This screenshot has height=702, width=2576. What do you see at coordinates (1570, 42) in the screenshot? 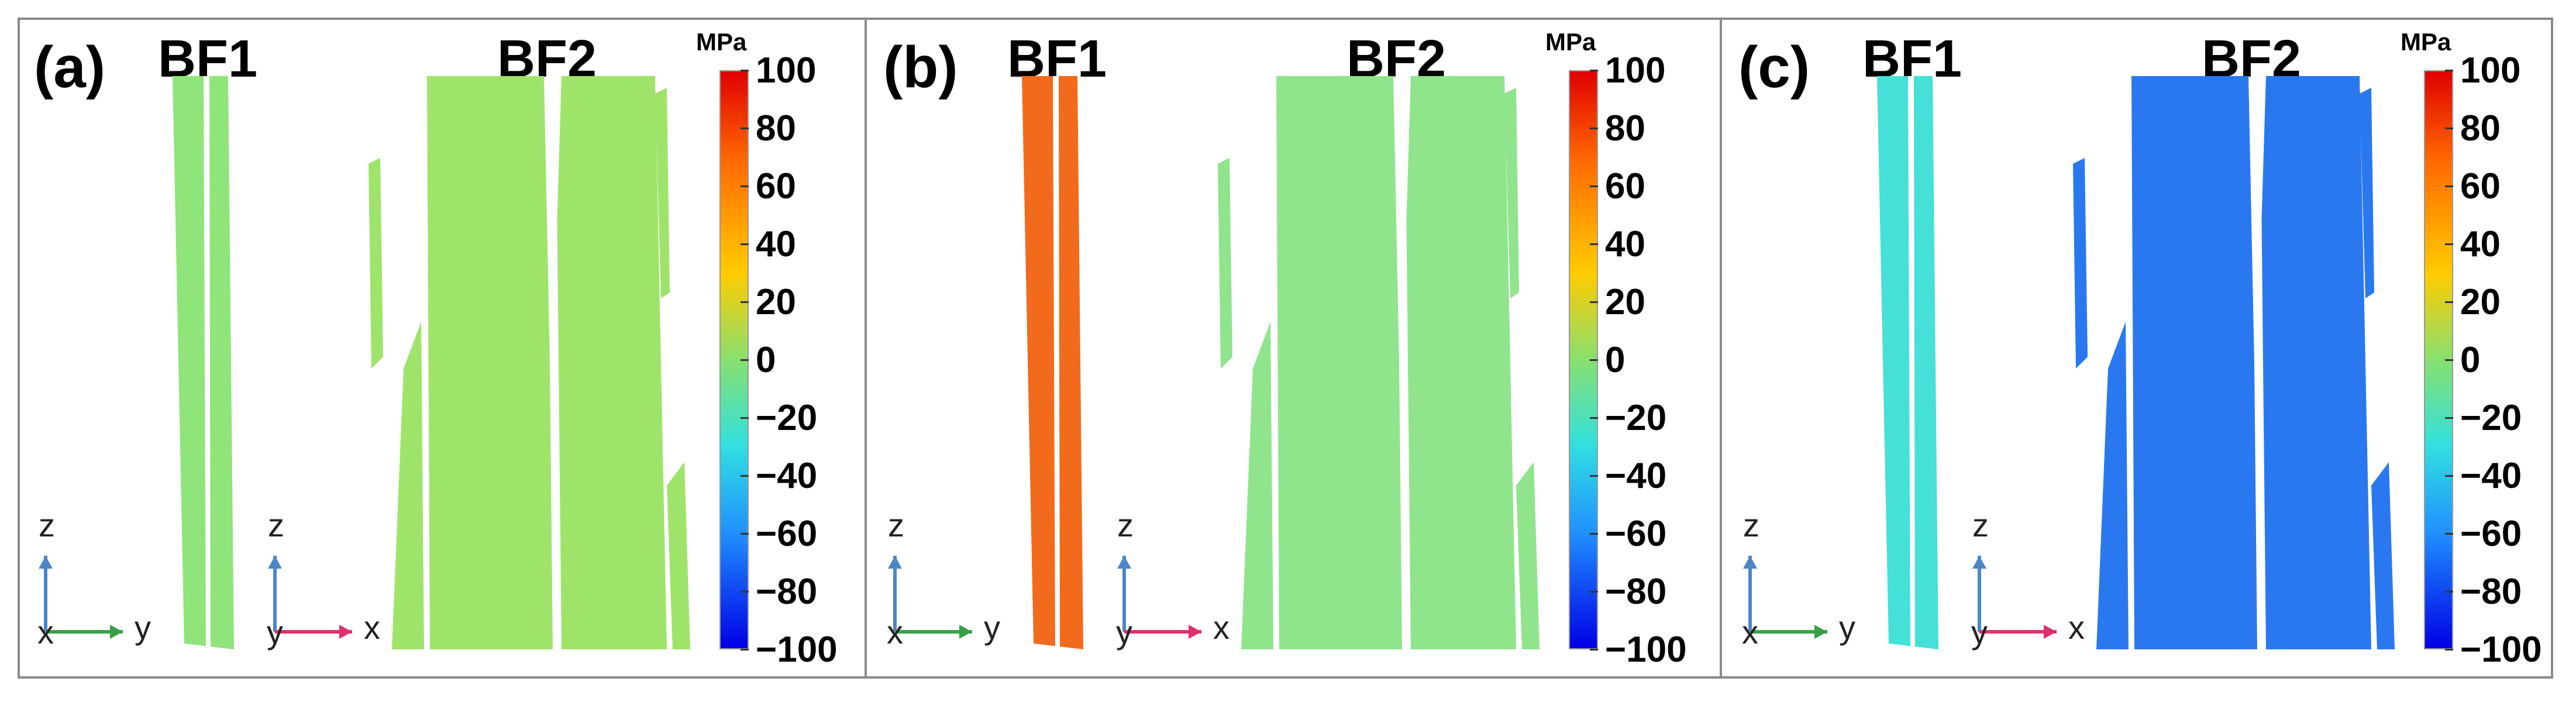
I see `unit-label: MPa` at bounding box center [1570, 42].